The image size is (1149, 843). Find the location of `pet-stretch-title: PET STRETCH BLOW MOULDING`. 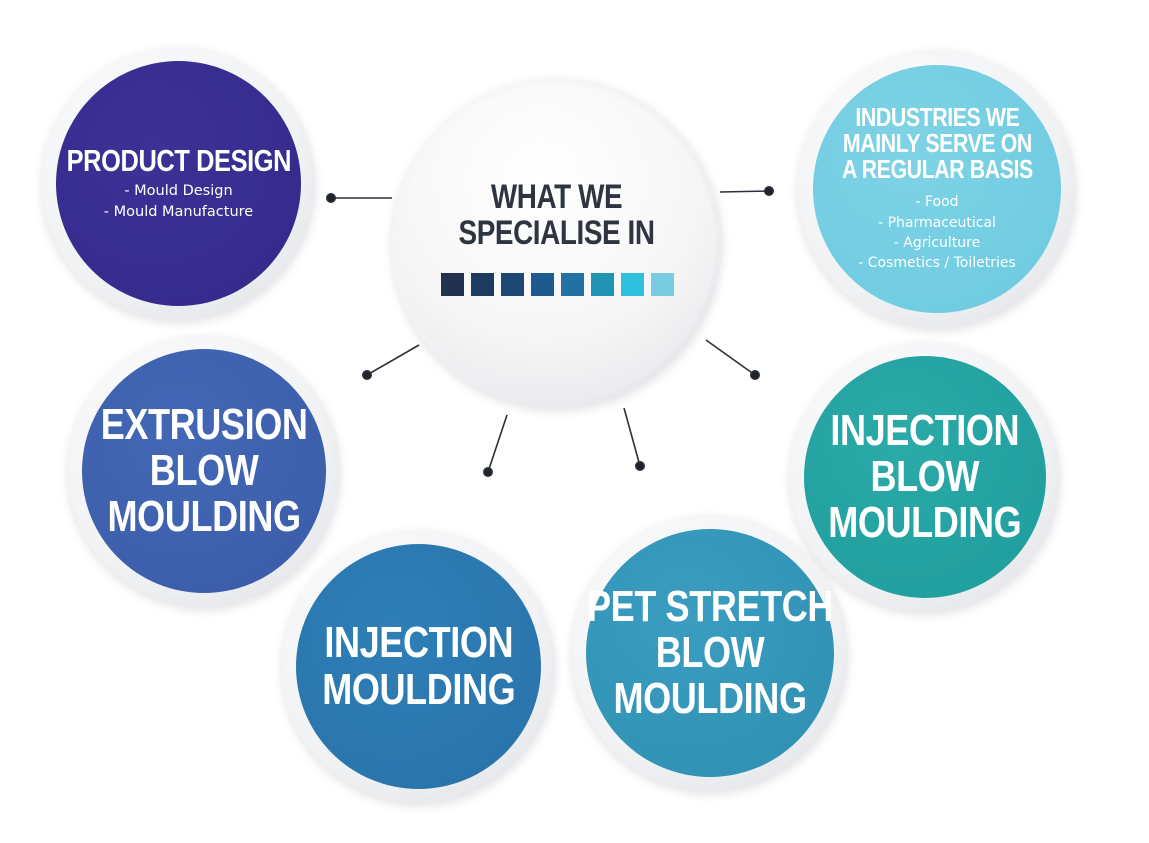

pet-stretch-title: PET STRETCH BLOW MOULDING is located at coordinates (710, 652).